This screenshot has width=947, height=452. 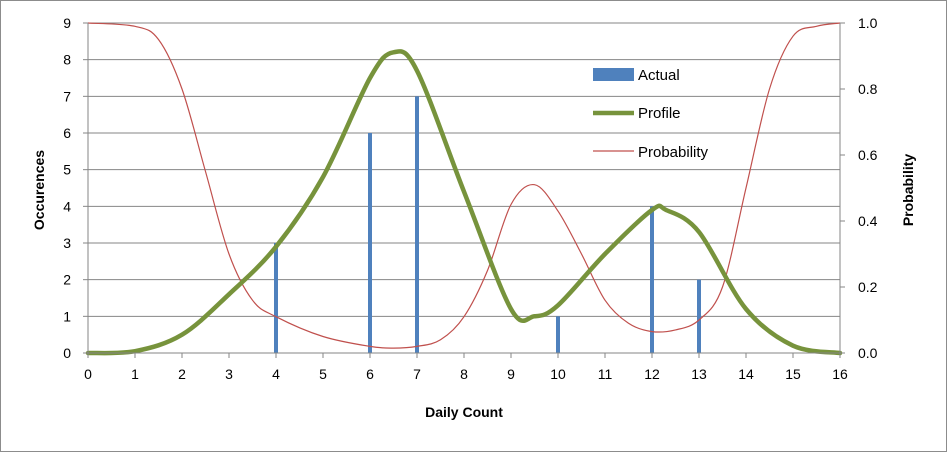 What do you see at coordinates (323, 374) in the screenshot?
I see `x-tick-label-5: 5` at bounding box center [323, 374].